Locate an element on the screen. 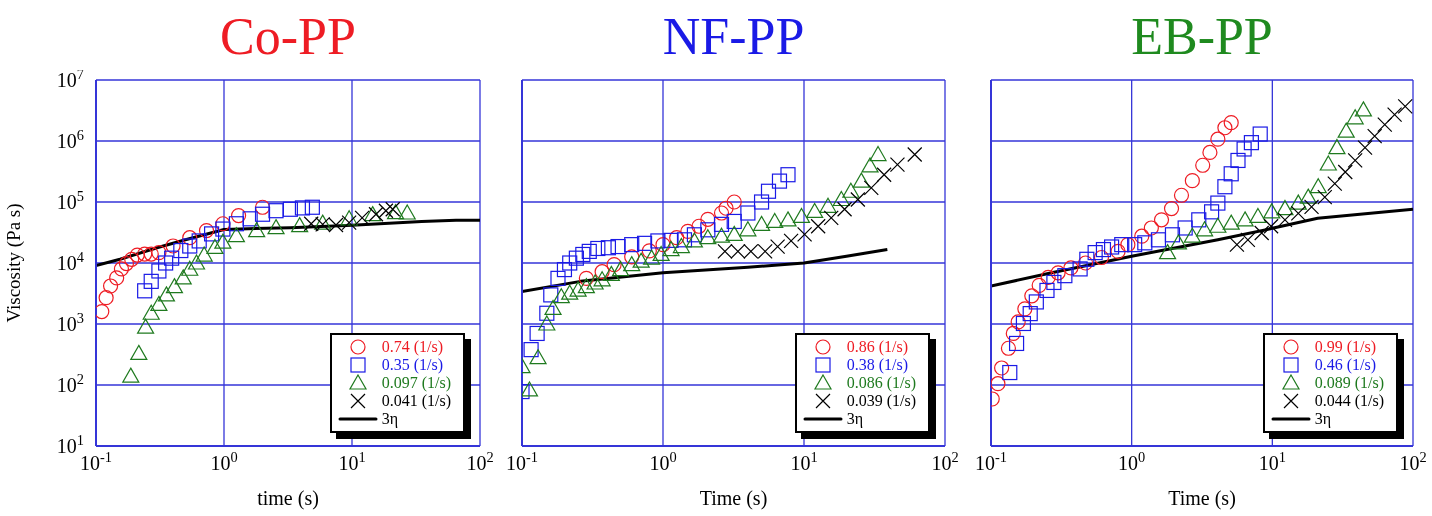 This screenshot has height=516, width=1432. legend-label: 0.089 (1/s) is located at coordinates (1349, 383).